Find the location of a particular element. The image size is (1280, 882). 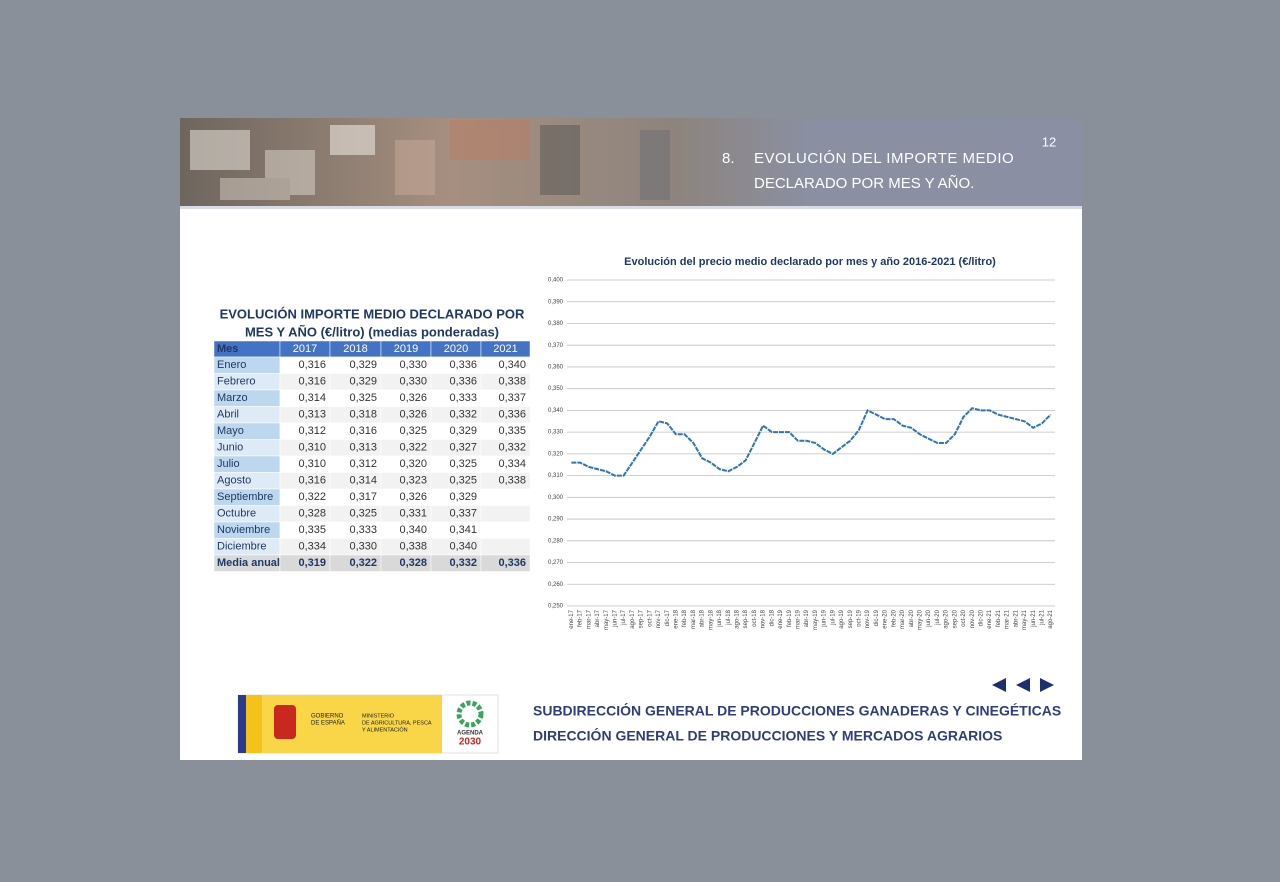

nav-prev is located at coordinates (1023, 685).